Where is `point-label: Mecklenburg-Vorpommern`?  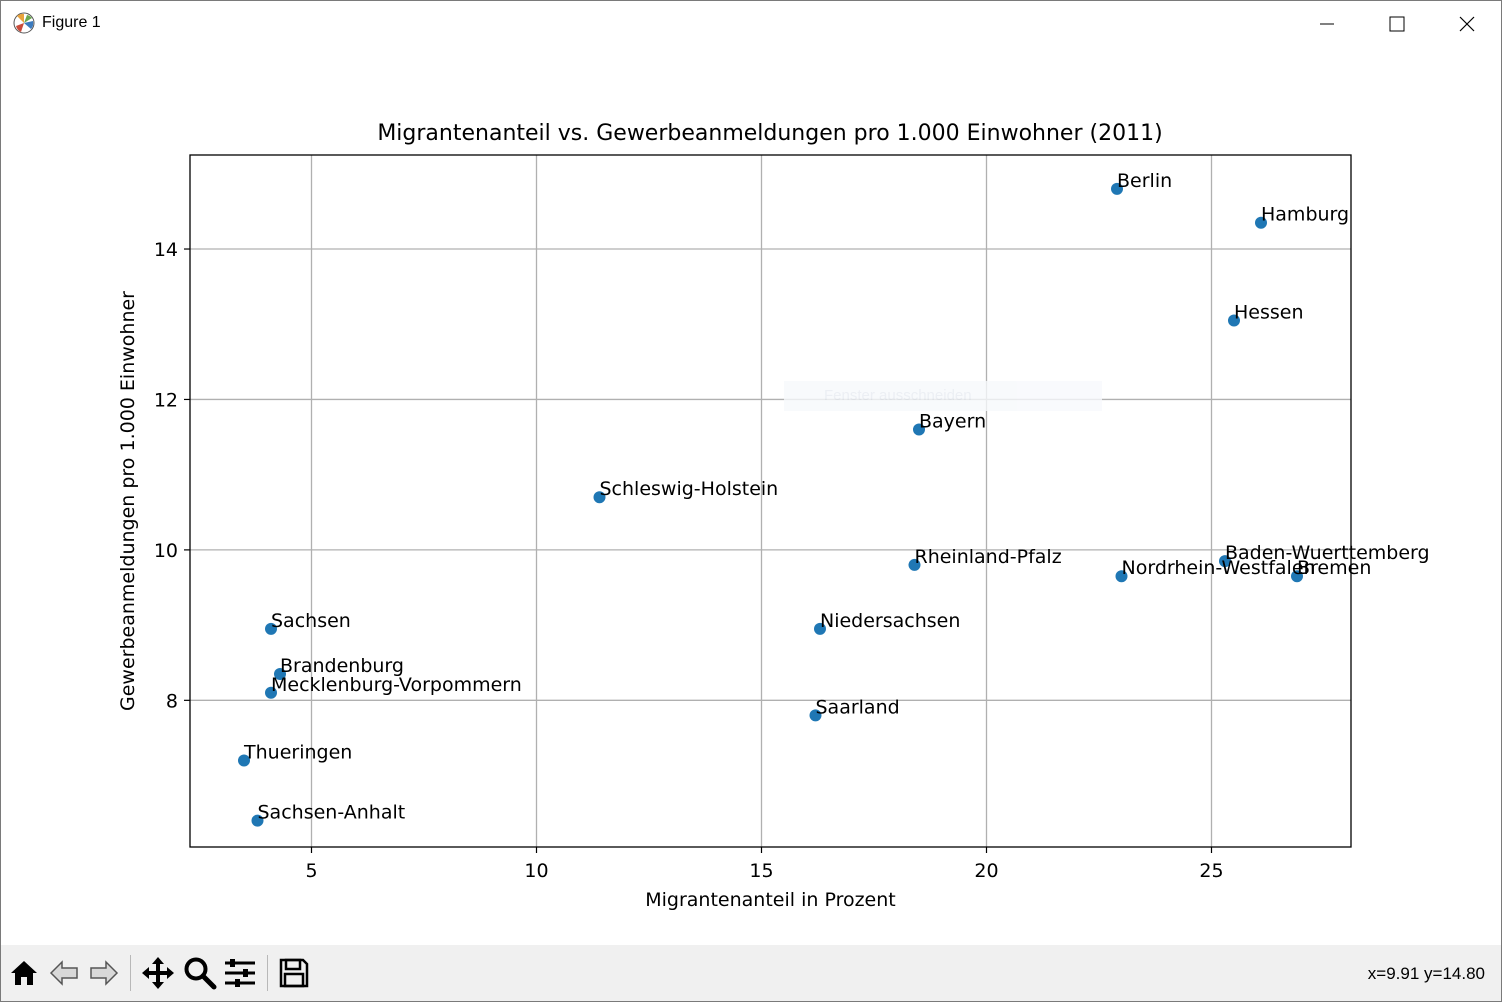 point-label: Mecklenburg-Vorpommern is located at coordinates (396, 685).